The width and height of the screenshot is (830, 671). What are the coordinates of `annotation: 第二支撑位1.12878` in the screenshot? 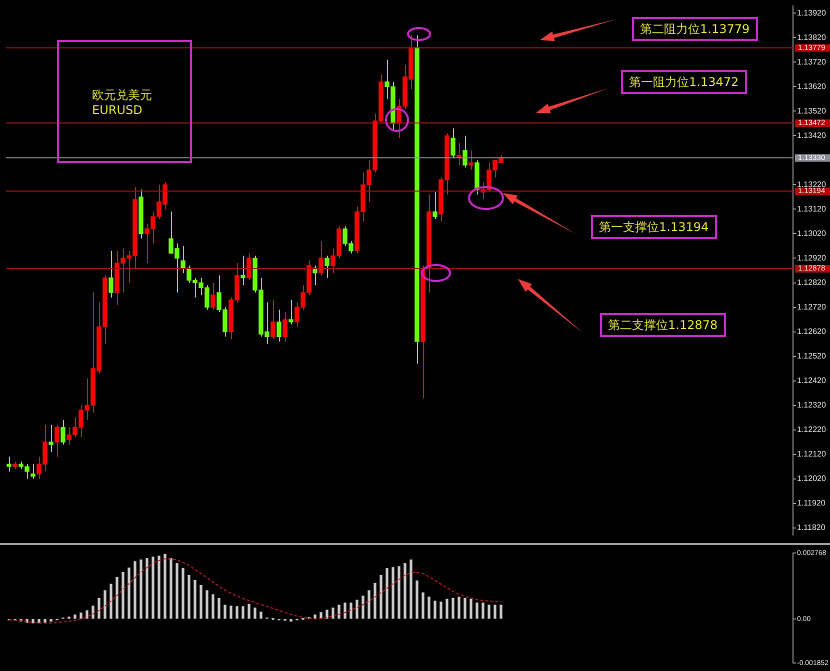 It's located at (663, 325).